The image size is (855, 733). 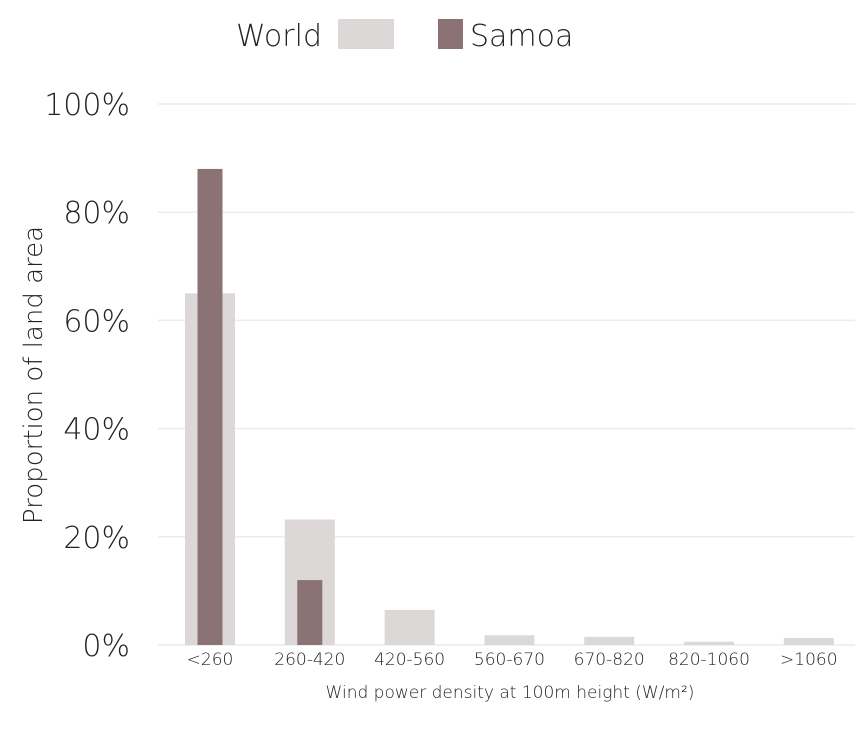 I want to click on legend-label-world: World, so click(x=279, y=36).